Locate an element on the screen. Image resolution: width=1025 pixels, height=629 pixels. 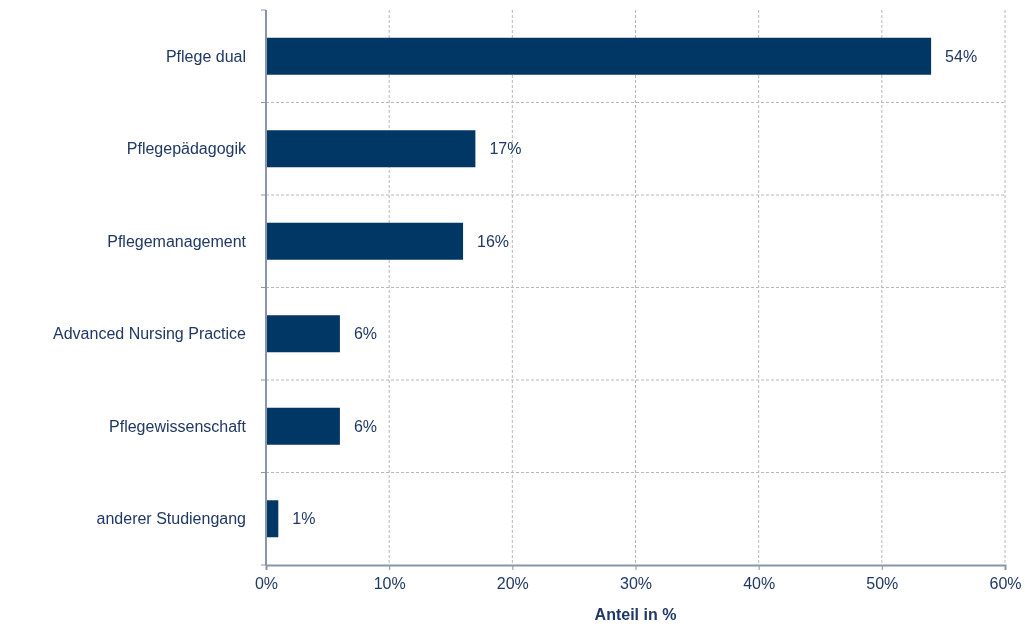
x-tick-label: 0% is located at coordinates (266, 584).